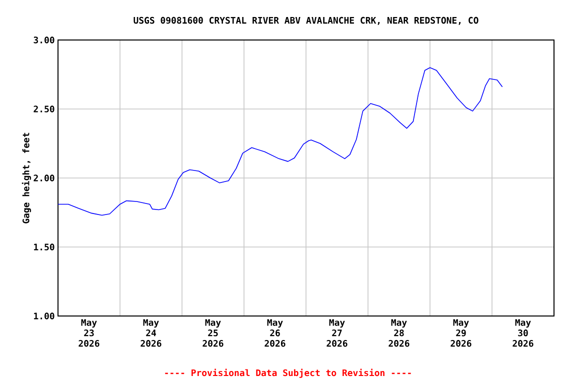 The image size is (576, 384). I want to click on y-tick-label: 2.00, so click(44, 178).